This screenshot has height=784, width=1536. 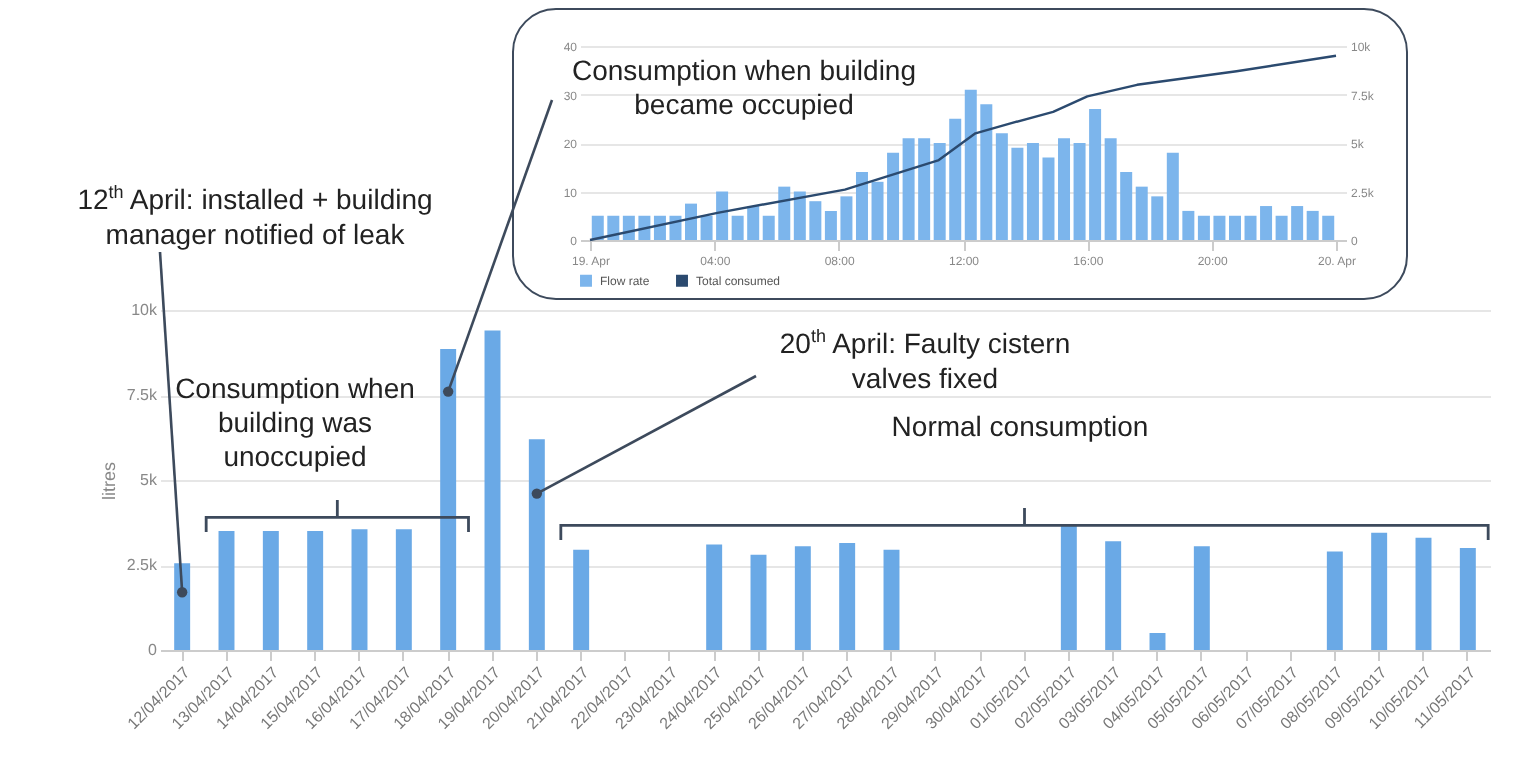 What do you see at coordinates (145, 310) in the screenshot?
I see `y-tick-label: 10k` at bounding box center [145, 310].